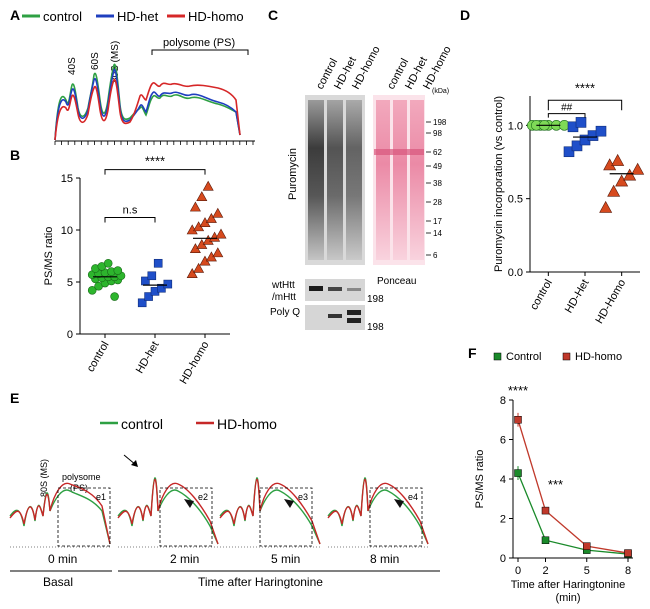  I want to click on htt-band-control, so click(316, 288).